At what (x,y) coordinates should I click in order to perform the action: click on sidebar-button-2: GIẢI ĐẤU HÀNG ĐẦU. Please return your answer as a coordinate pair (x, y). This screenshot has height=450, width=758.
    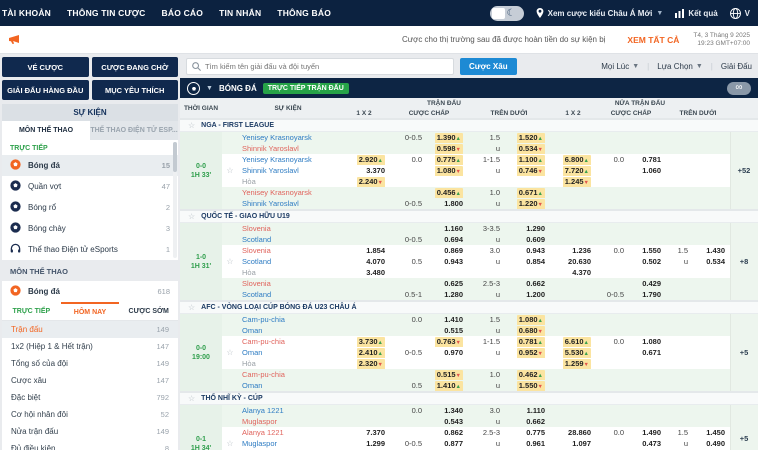
    Looking at the image, I should click on (45, 90).